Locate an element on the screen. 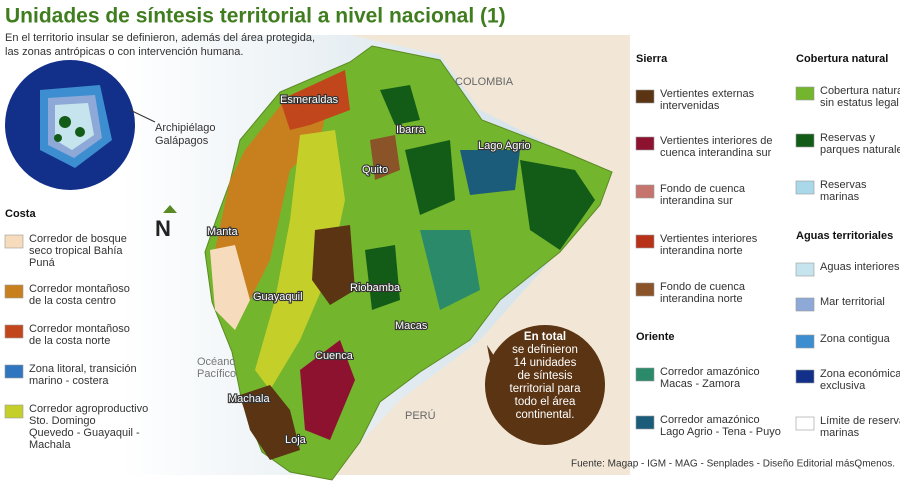 The image size is (900, 501). legend-label: Corredor de bosque is located at coordinates (78, 239).